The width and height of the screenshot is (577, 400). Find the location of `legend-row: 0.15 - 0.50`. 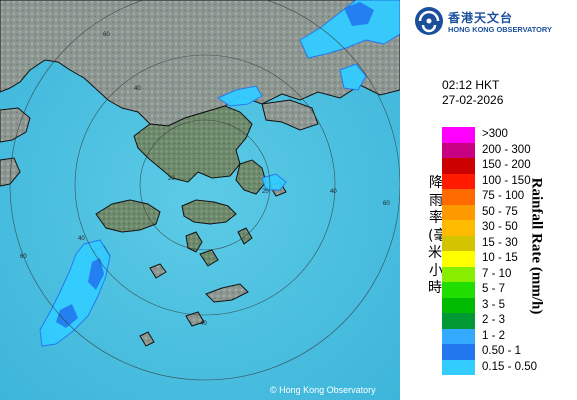

legend-row: 0.15 - 0.50 is located at coordinates (504, 367).